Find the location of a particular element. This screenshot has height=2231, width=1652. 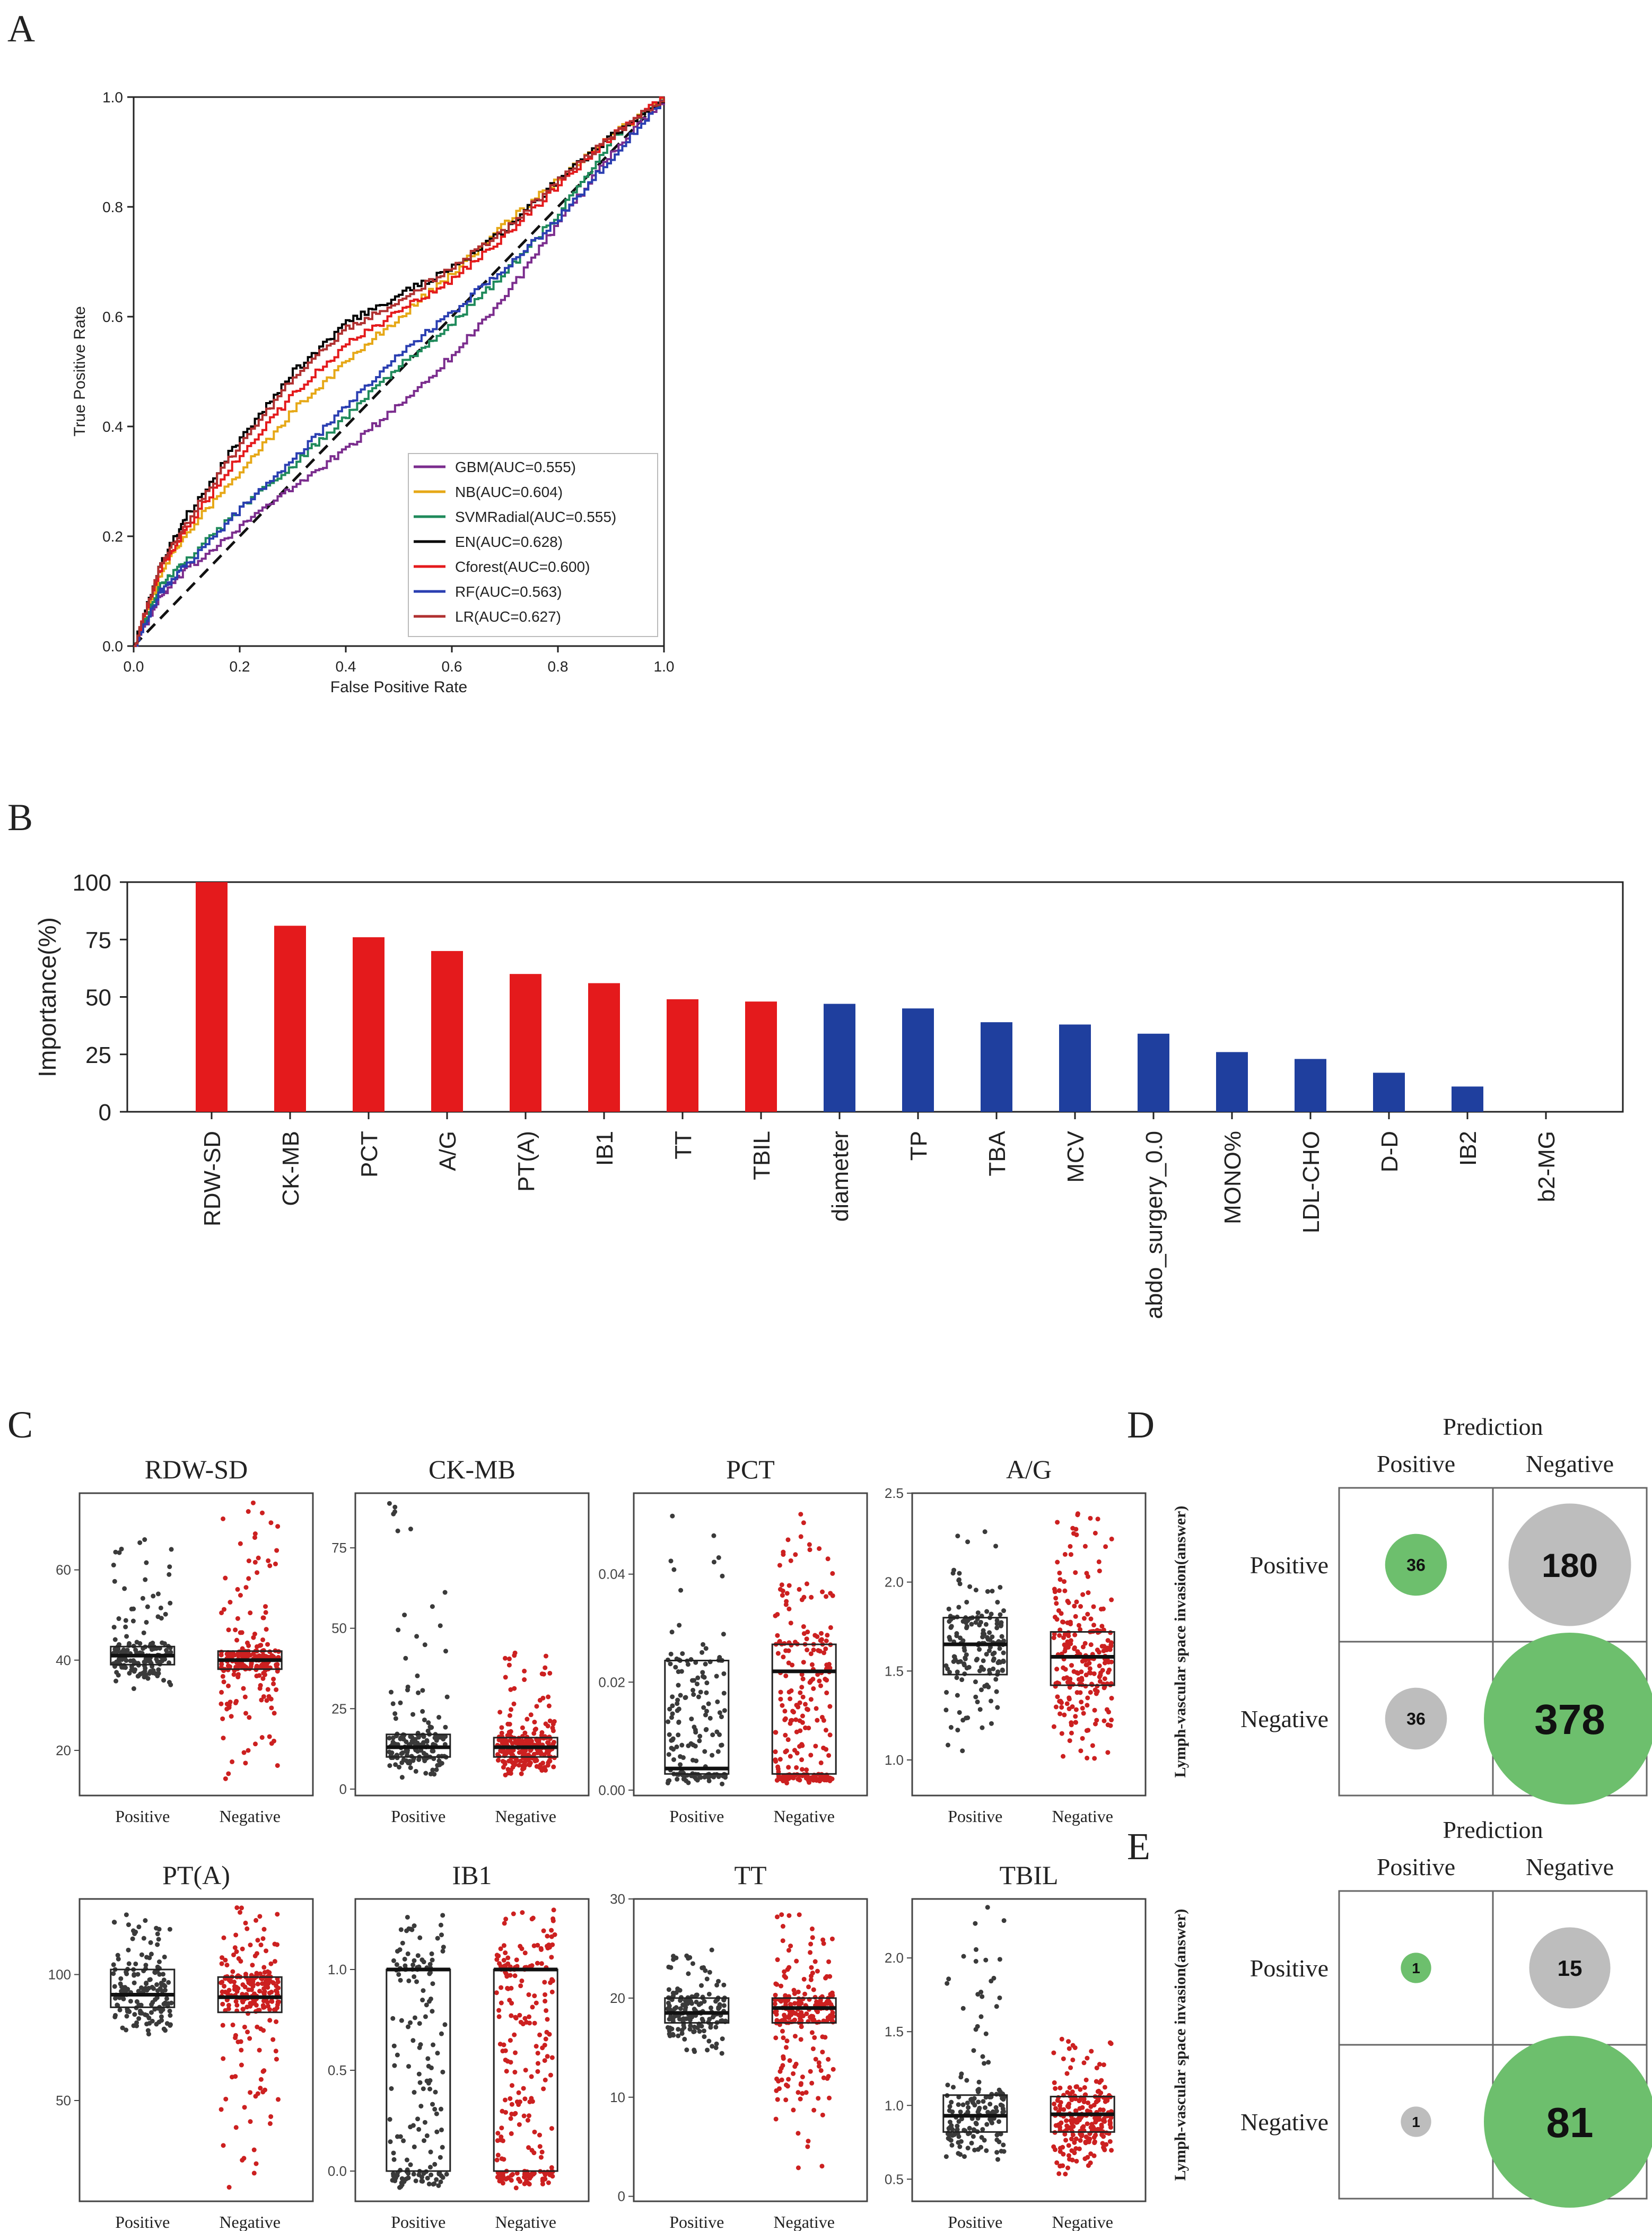

cm-title: Prediction is located at coordinates (1493, 1426).